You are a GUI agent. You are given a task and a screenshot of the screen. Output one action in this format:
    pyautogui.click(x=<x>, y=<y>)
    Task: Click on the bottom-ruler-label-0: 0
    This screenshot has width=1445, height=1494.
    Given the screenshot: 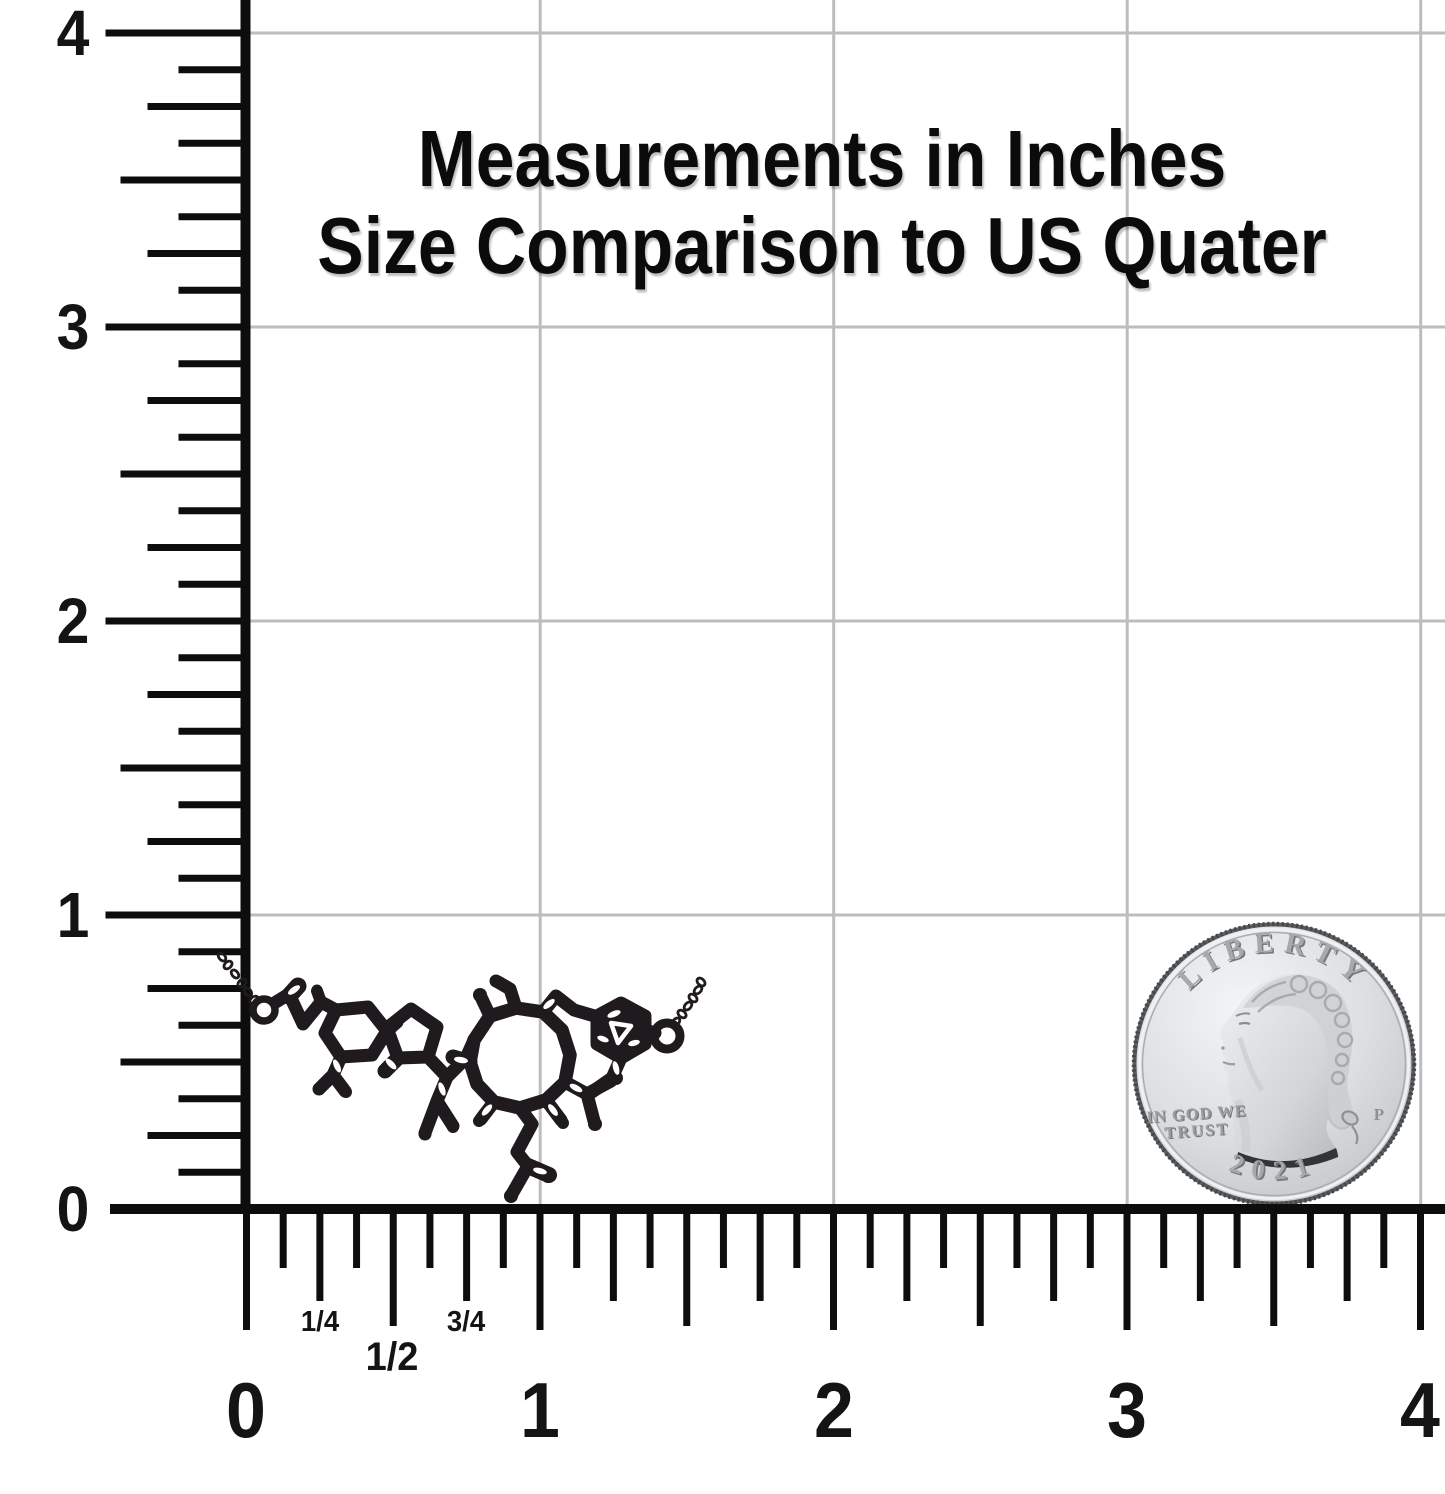 What is the action you would take?
    pyautogui.click(x=246, y=1410)
    